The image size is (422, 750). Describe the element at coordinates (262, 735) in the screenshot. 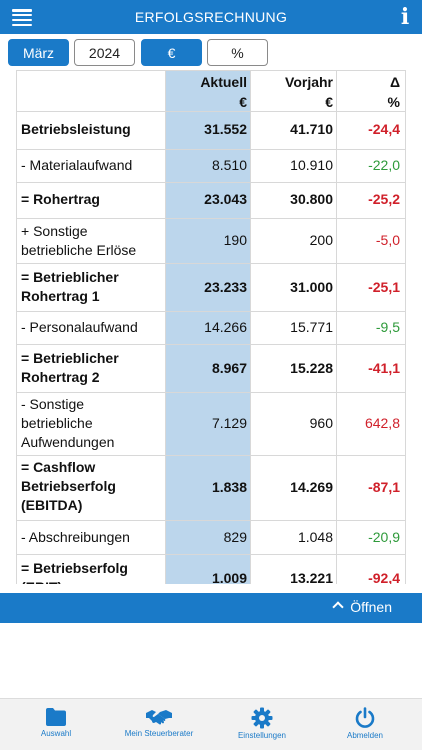

I see `nav-label: Einstellungen` at that location.